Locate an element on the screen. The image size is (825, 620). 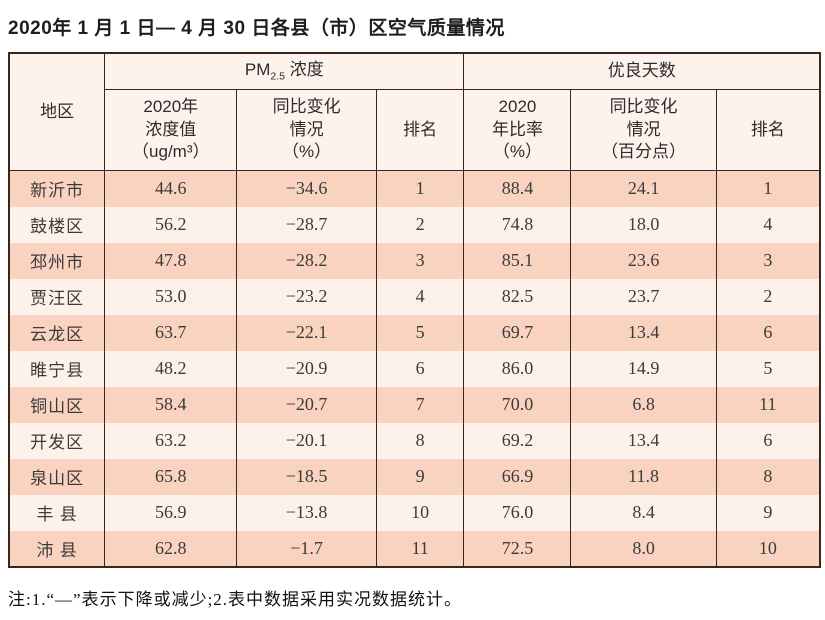
days-rate-cell: 86.0 is located at coordinates (517, 368).